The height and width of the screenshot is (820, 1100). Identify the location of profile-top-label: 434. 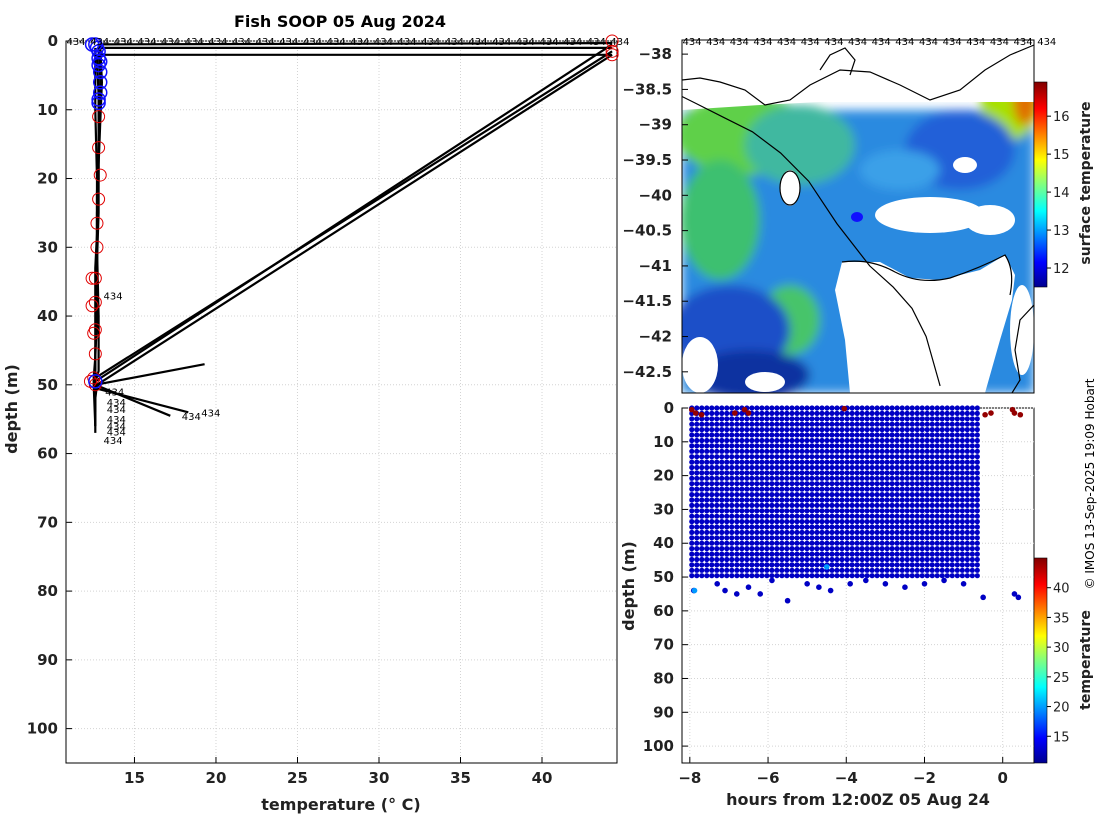
(454, 42).